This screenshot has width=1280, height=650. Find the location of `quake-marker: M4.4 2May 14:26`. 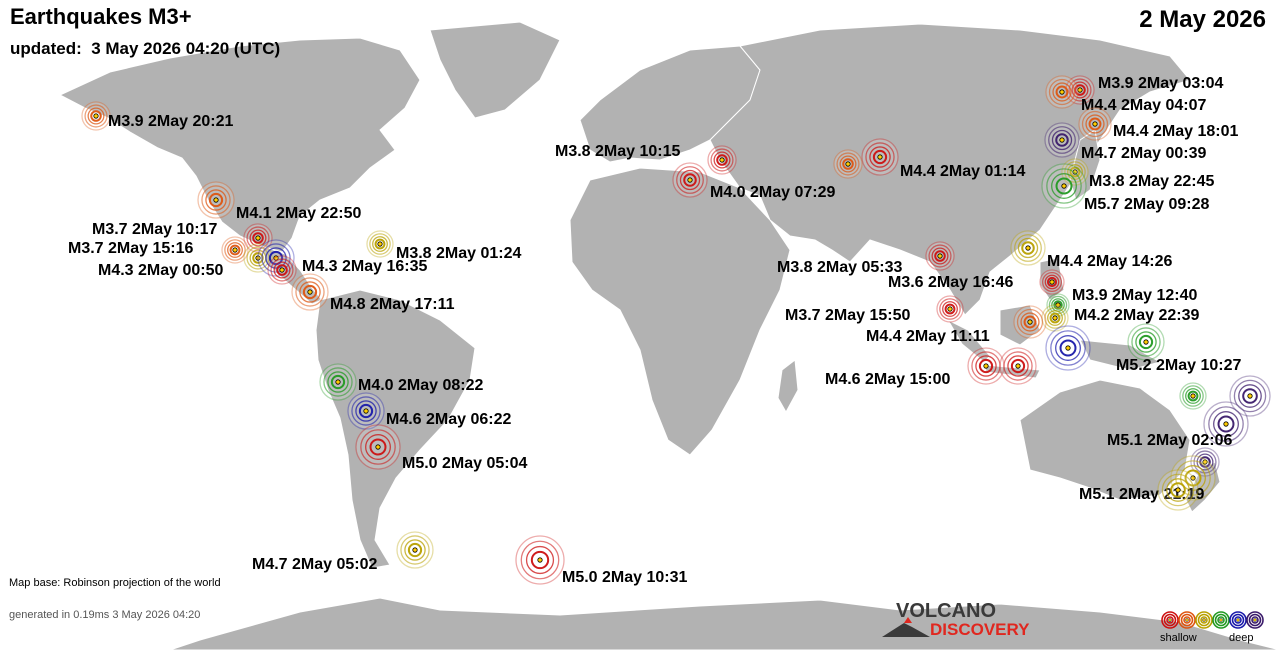

quake-marker: M4.4 2May 14:26 is located at coordinates (1091, 250).